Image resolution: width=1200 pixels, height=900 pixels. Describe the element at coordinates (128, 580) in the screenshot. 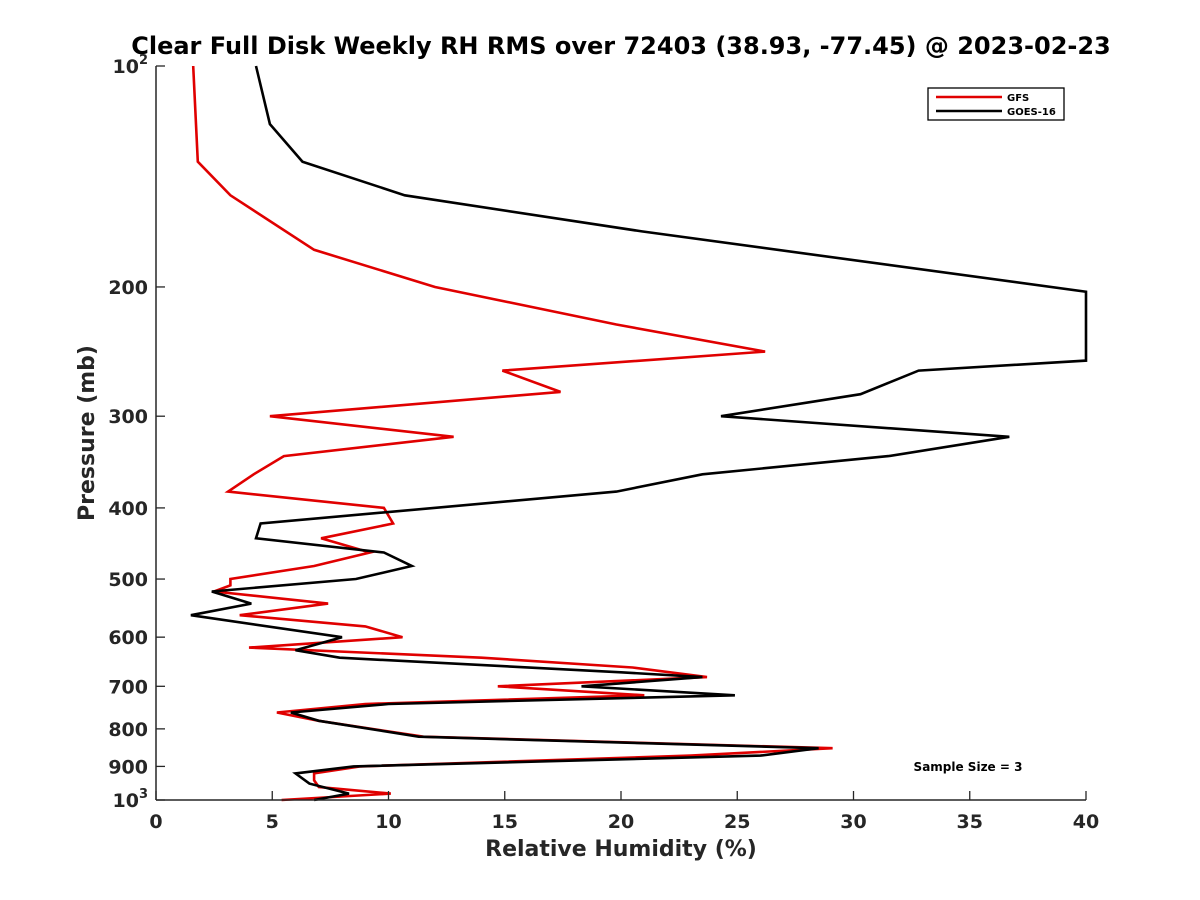

I see `y-tick-label: 500` at that location.